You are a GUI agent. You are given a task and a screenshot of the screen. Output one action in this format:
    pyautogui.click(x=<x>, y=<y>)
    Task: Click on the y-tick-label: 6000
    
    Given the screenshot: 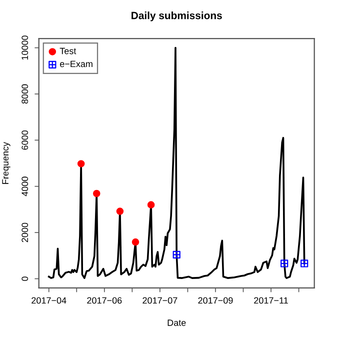 What is the action you would take?
    pyautogui.click(x=25, y=140)
    